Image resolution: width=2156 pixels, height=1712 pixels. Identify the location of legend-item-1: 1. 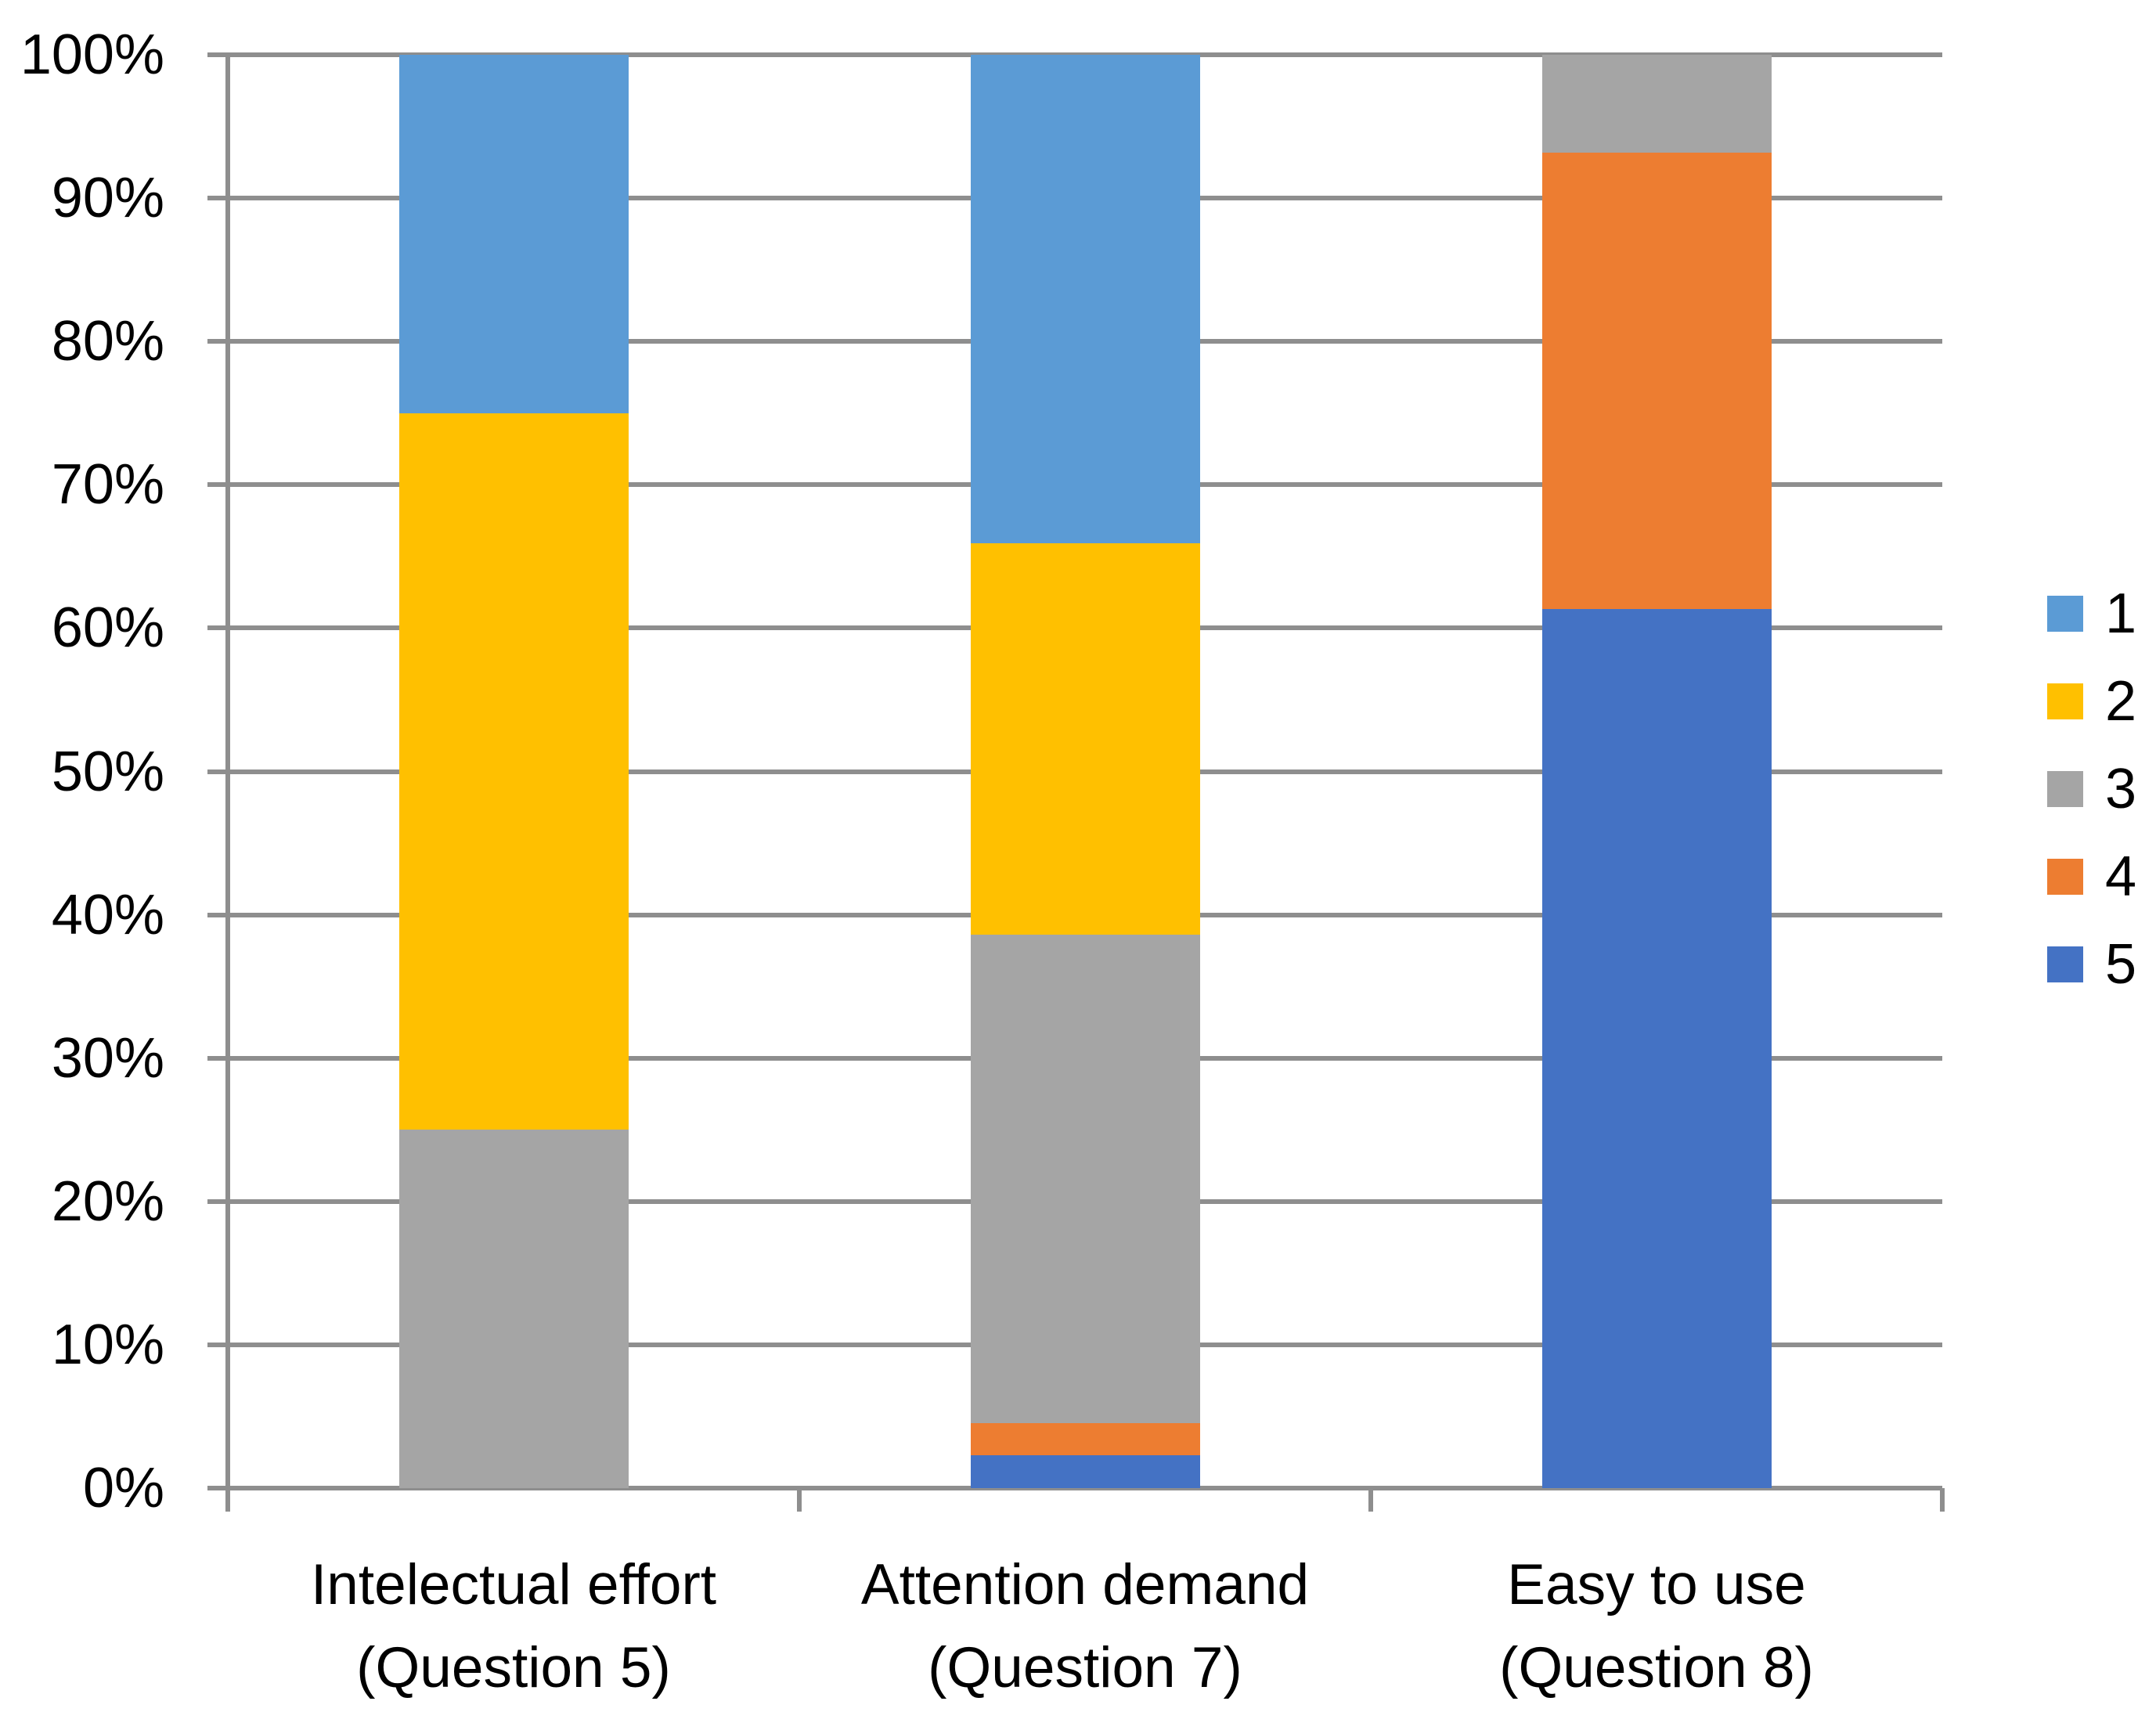
(2091, 614).